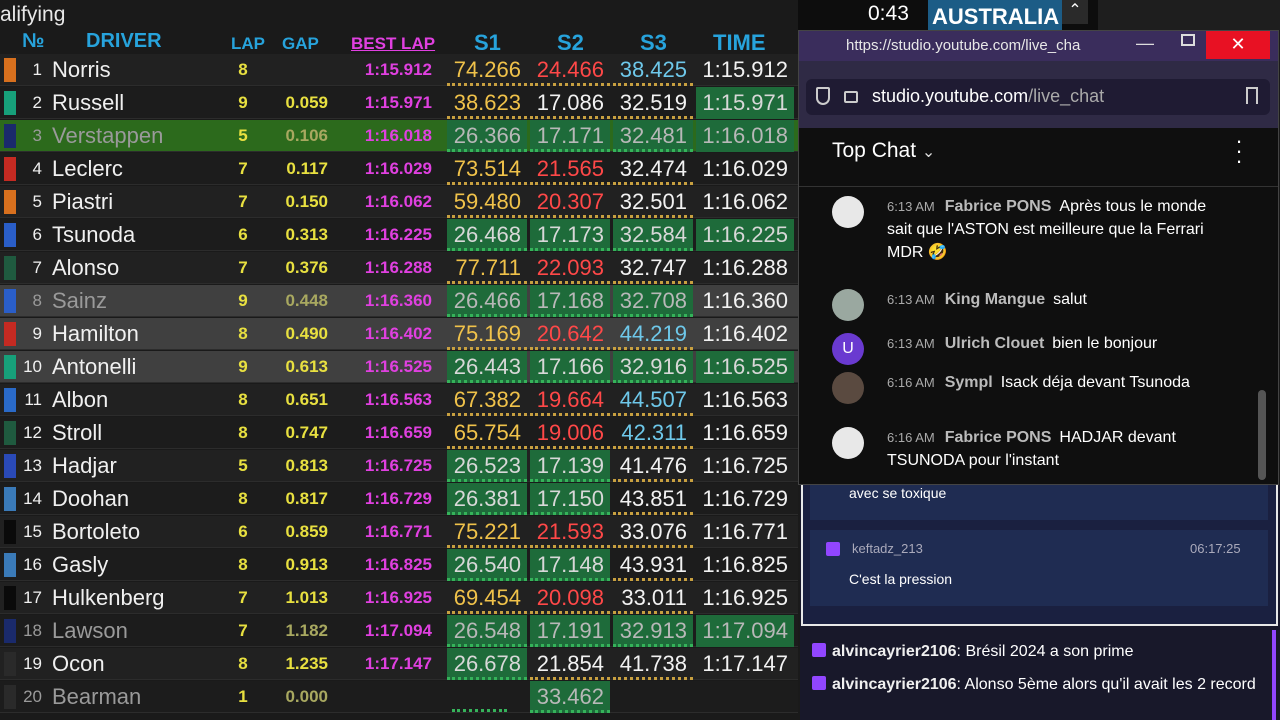 Image resolution: width=1280 pixels, height=720 pixels. I want to click on sector-time: 77.711, so click(487, 268).